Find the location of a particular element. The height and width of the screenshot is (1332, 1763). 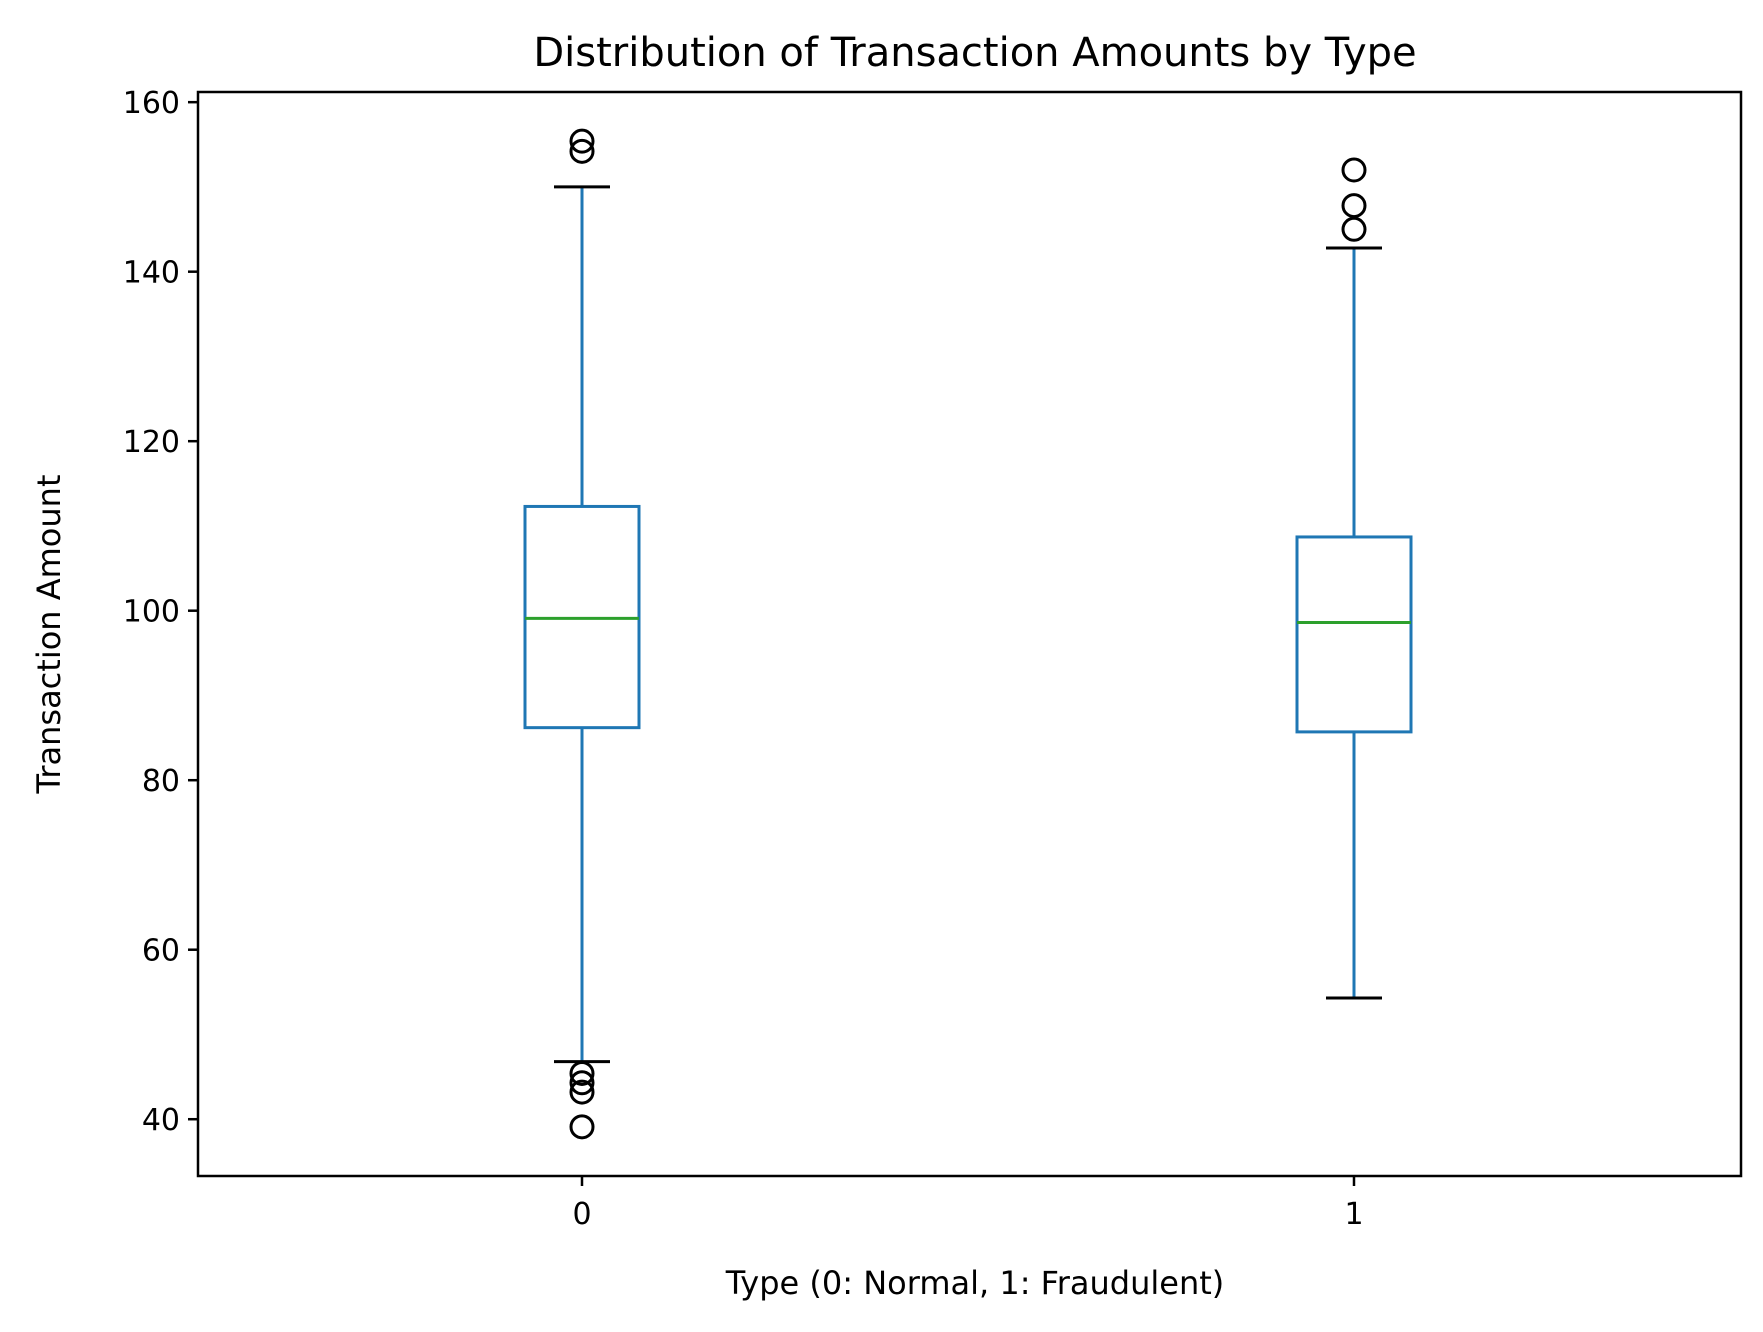

y-tick-label-140: 140 is located at coordinates (151, 273).